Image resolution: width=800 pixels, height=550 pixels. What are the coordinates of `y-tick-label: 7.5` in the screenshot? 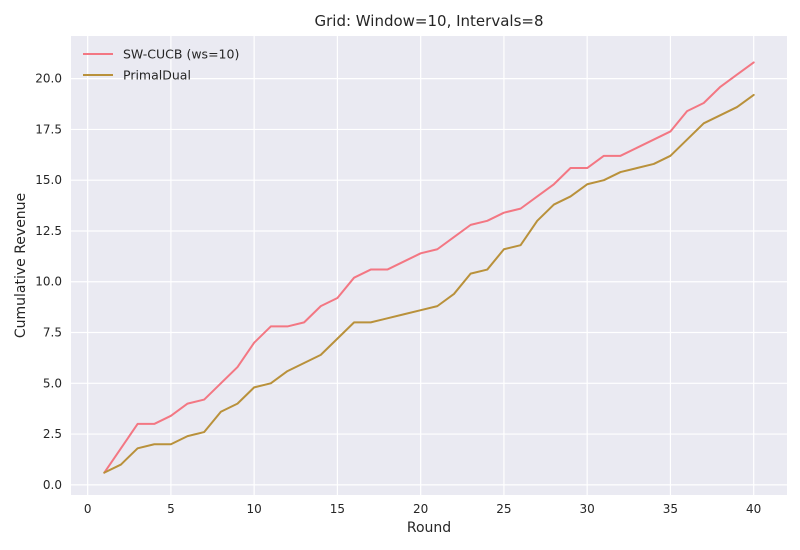 It's located at (52, 333).